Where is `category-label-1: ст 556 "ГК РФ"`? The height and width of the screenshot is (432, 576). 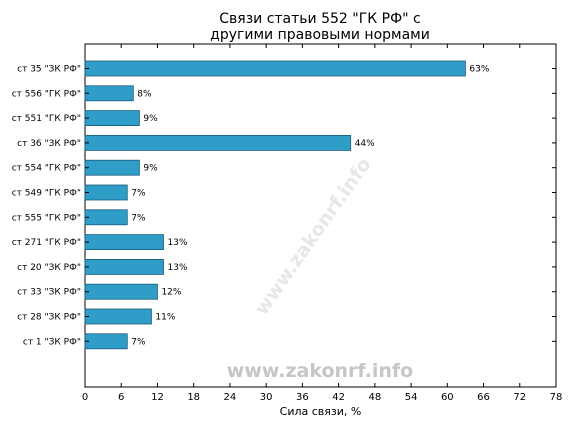
category-label-1: ст 556 "ГК РФ" is located at coordinates (46, 94).